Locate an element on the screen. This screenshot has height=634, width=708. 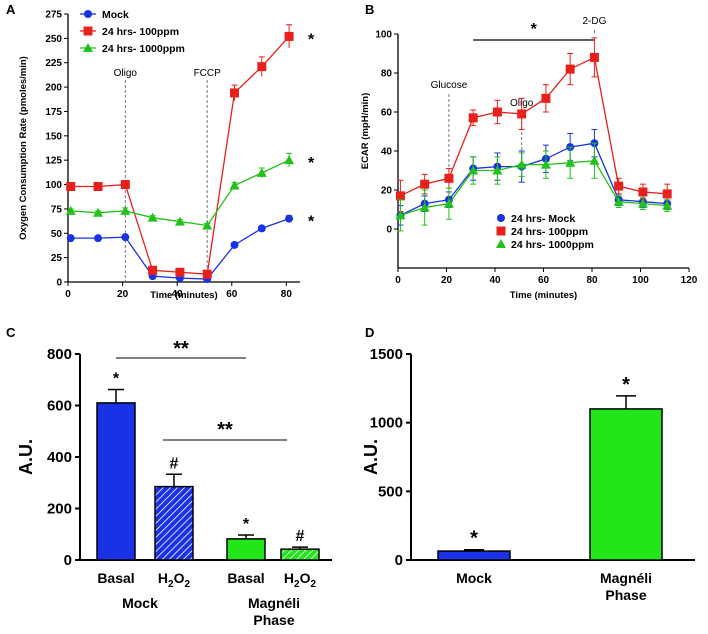
annotation-label: 2-DG is located at coordinates (594, 21).